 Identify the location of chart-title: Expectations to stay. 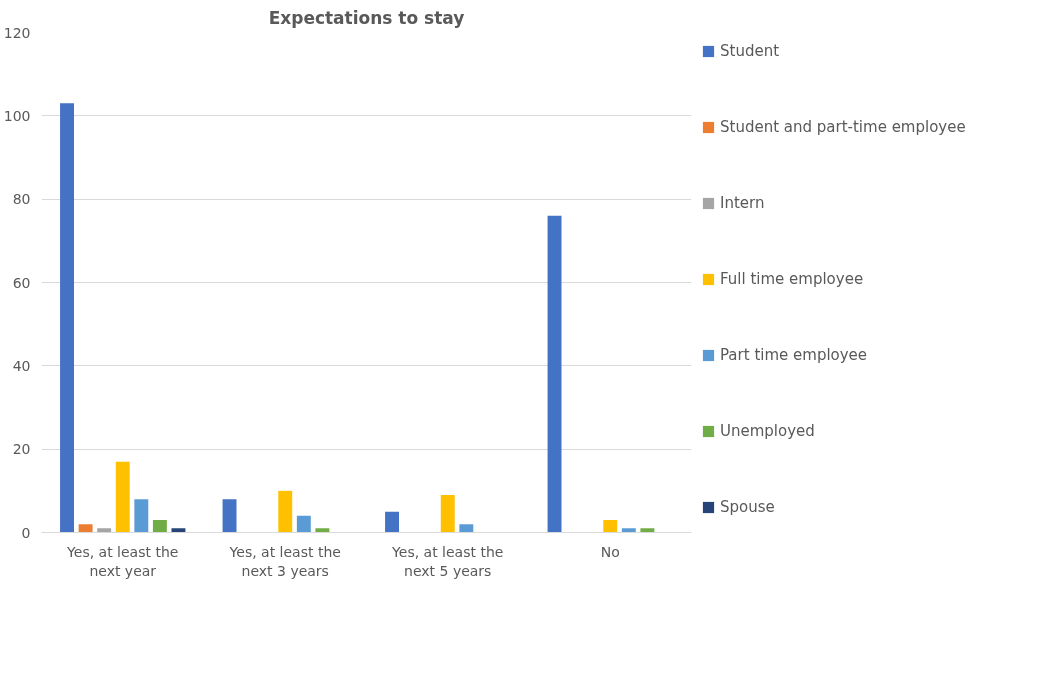
(366, 17).